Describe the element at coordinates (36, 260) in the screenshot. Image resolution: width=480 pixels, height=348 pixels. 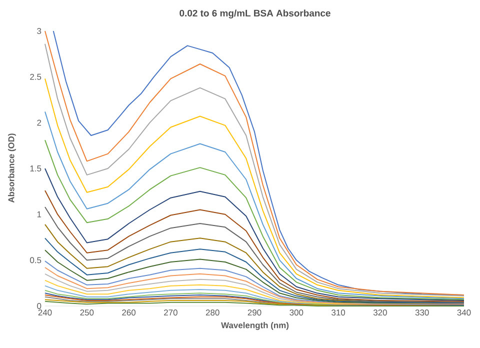
I see `y-tick-label: 0.5` at that location.